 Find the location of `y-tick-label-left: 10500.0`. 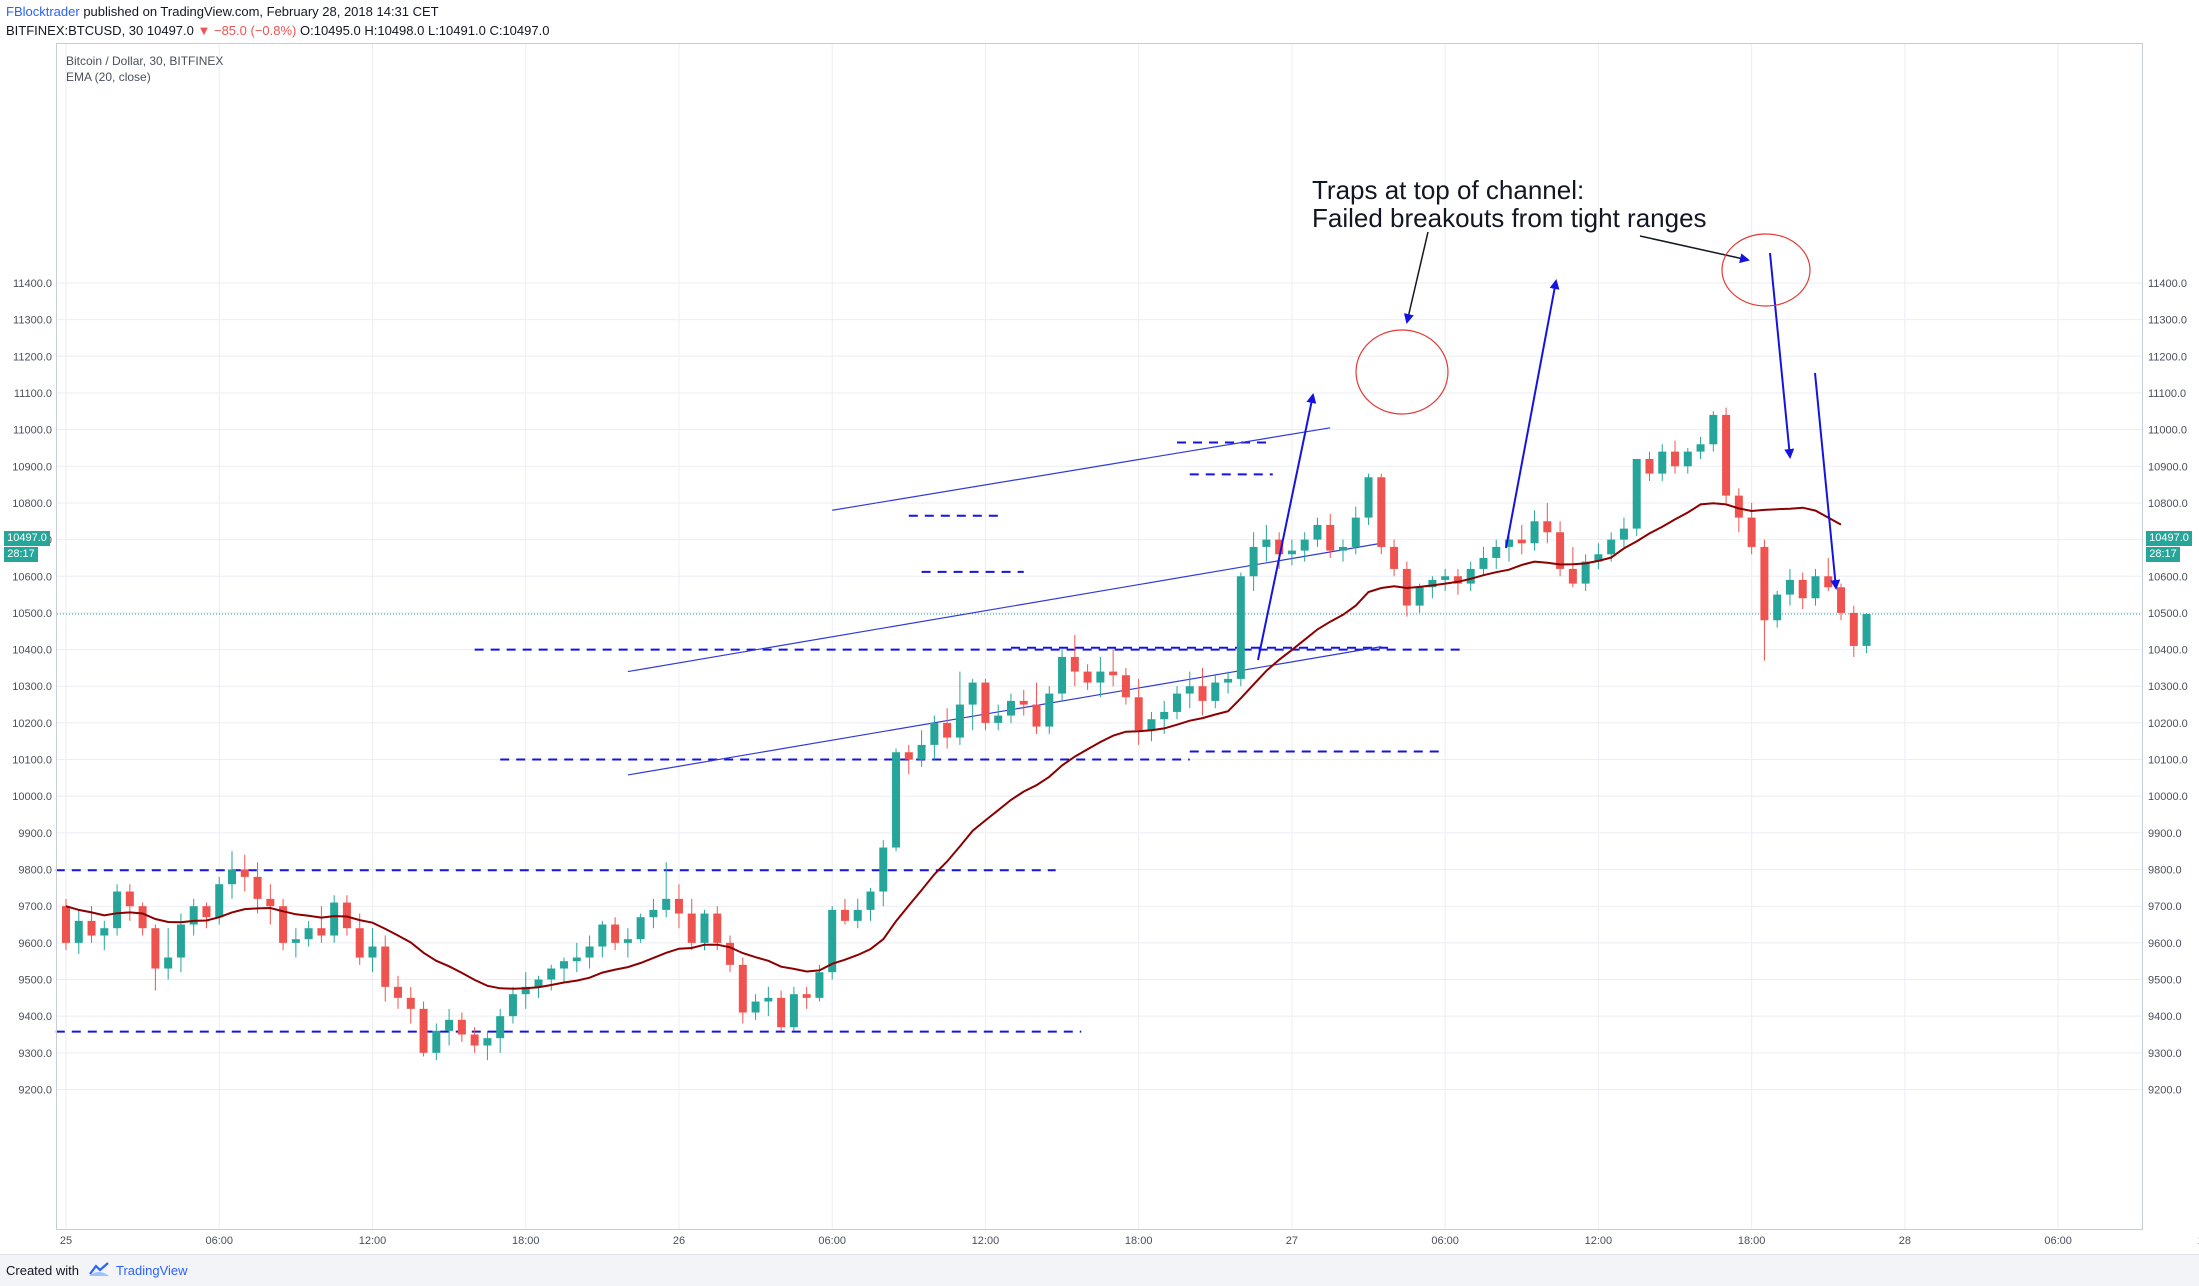

y-tick-label-left: 10500.0 is located at coordinates (32, 614).